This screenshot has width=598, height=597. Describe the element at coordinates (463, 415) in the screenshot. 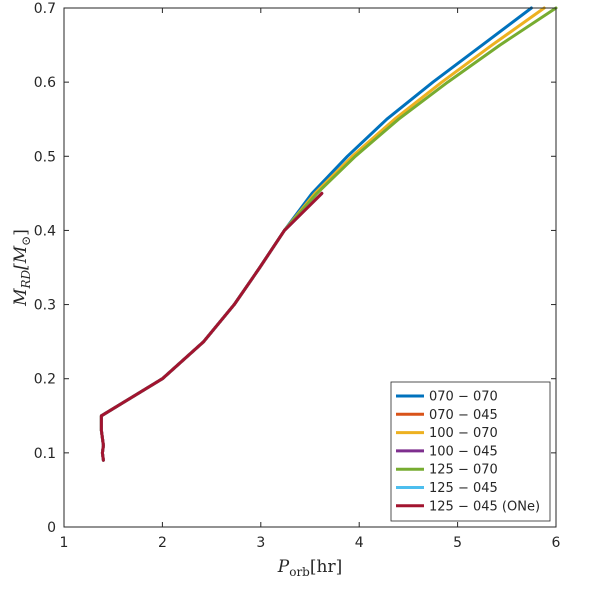

I see `legend-label: 070 − 045` at that location.